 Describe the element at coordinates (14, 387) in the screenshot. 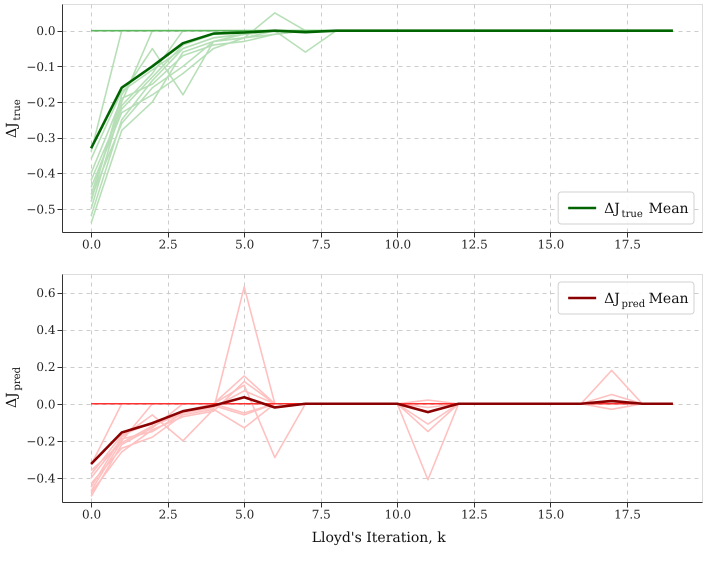

I see `y-axis-title: ΔJpred` at that location.